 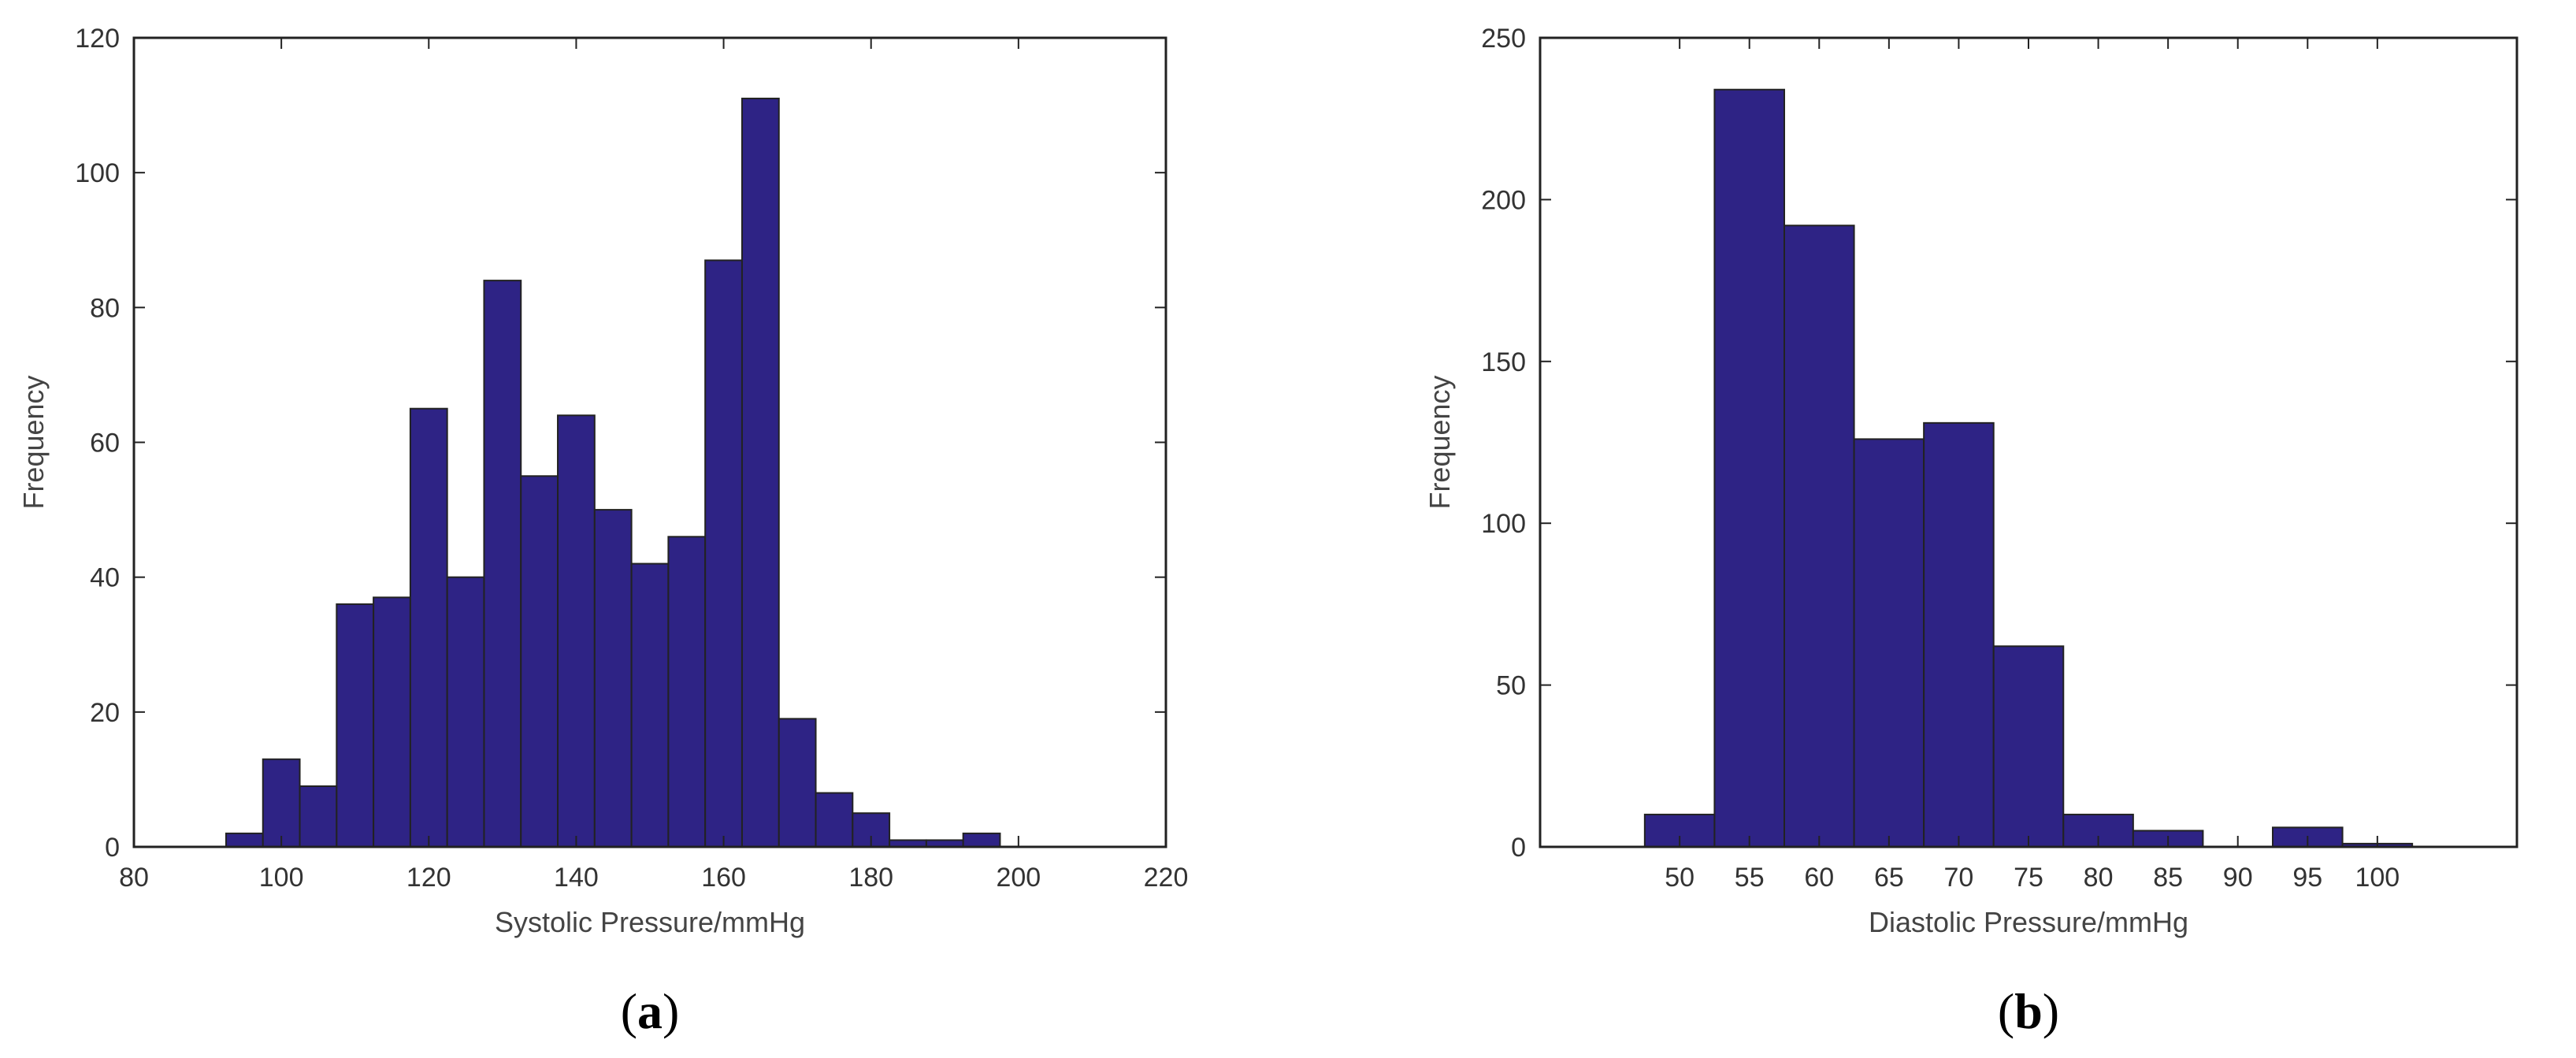 I want to click on x-tick-label: 90, so click(x=2238, y=878).